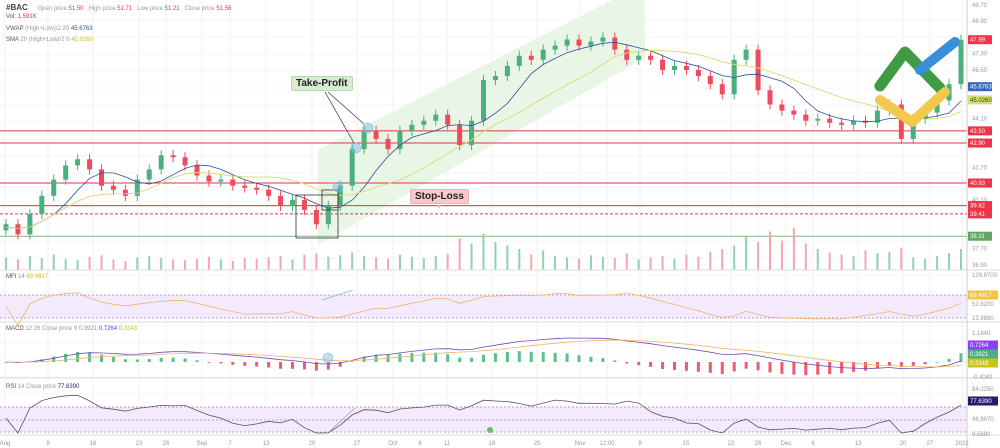 Image resolution: width=1000 pixels, height=448 pixels. What do you see at coordinates (979, 346) in the screenshot?
I see `indicator-badge-label: 0.7264` at bounding box center [979, 346].